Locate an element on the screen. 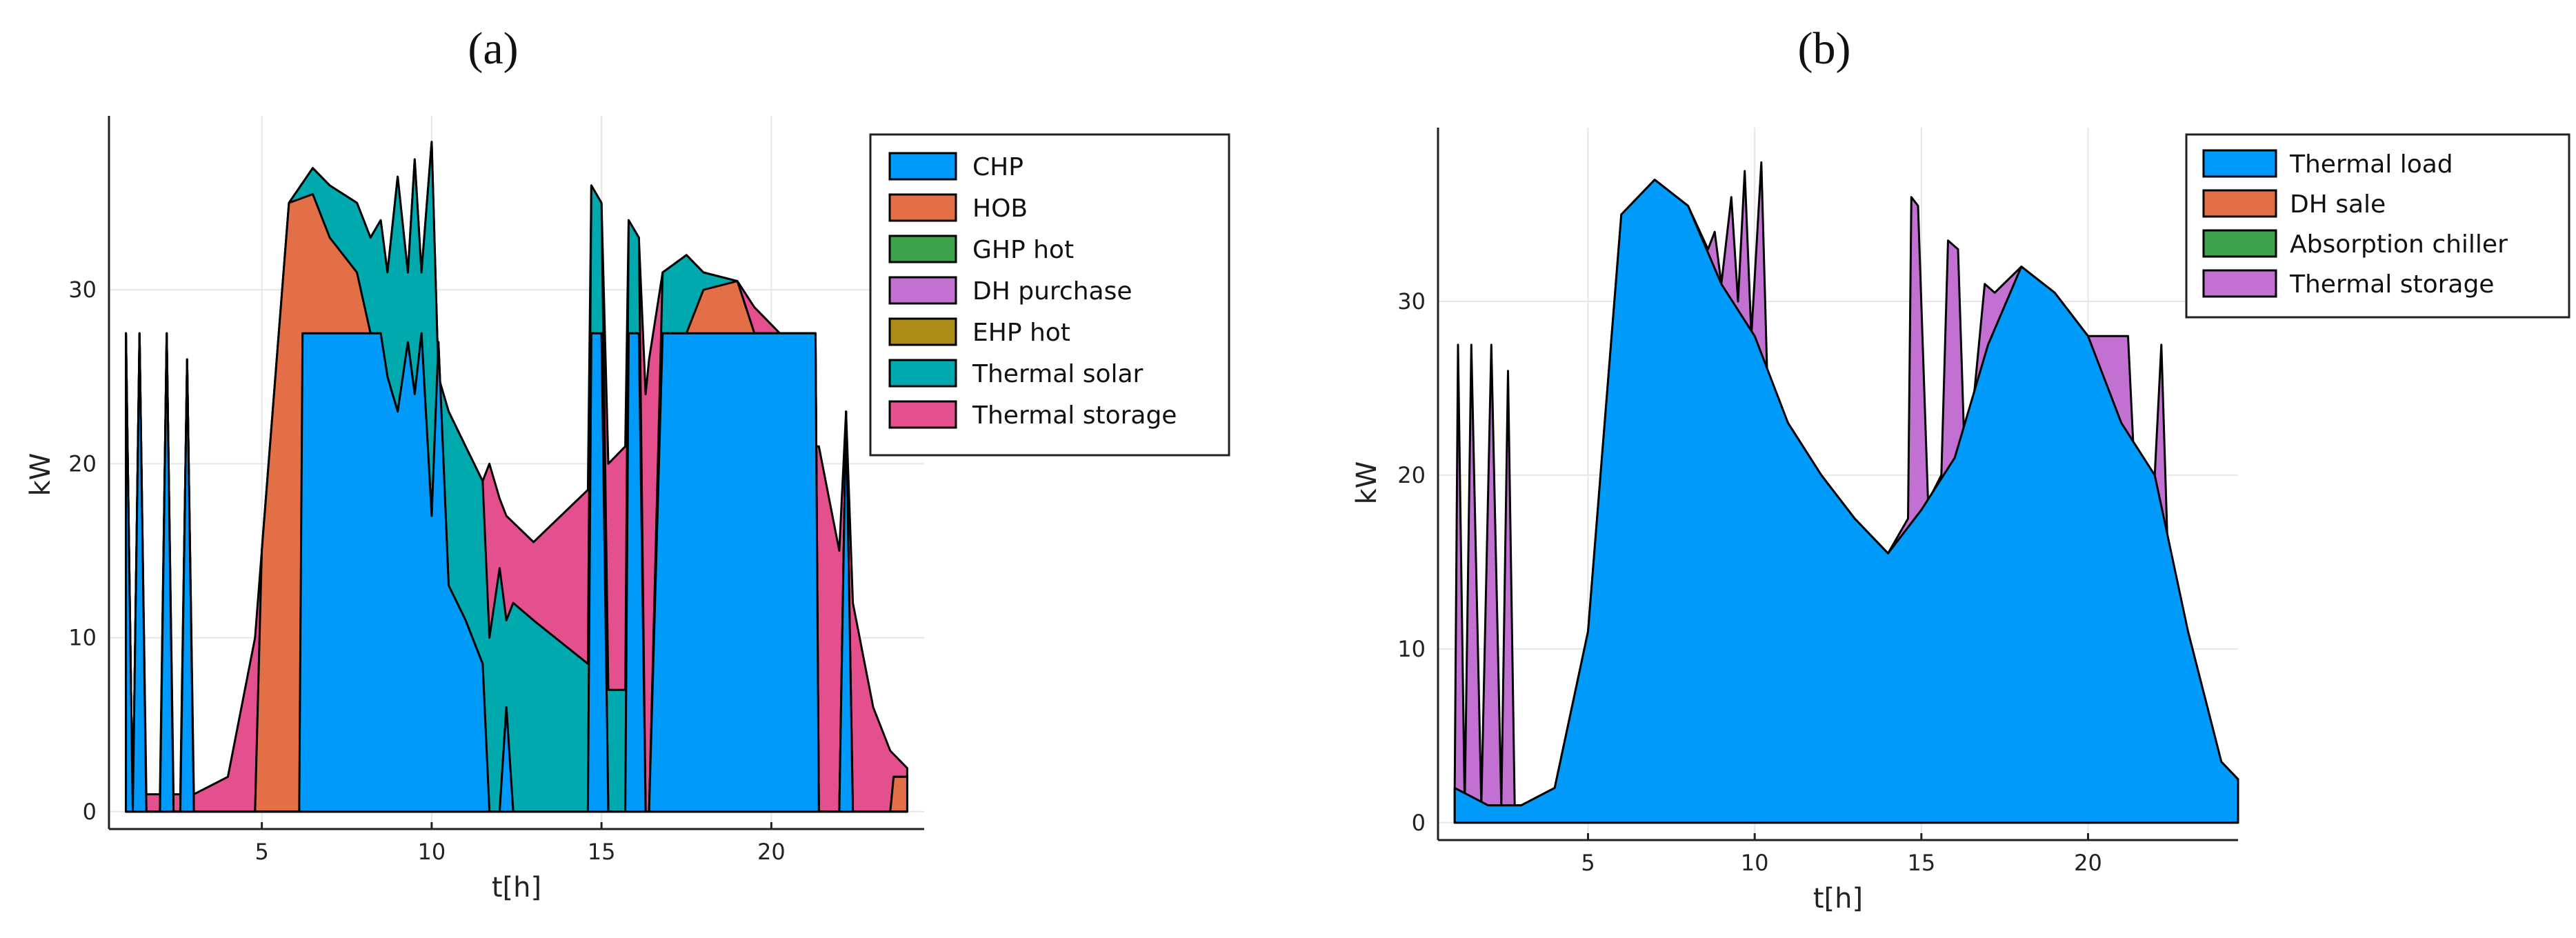 Image resolution: width=2576 pixels, height=938 pixels. legend-swatch-thermal-storage-b is located at coordinates (2239, 283).